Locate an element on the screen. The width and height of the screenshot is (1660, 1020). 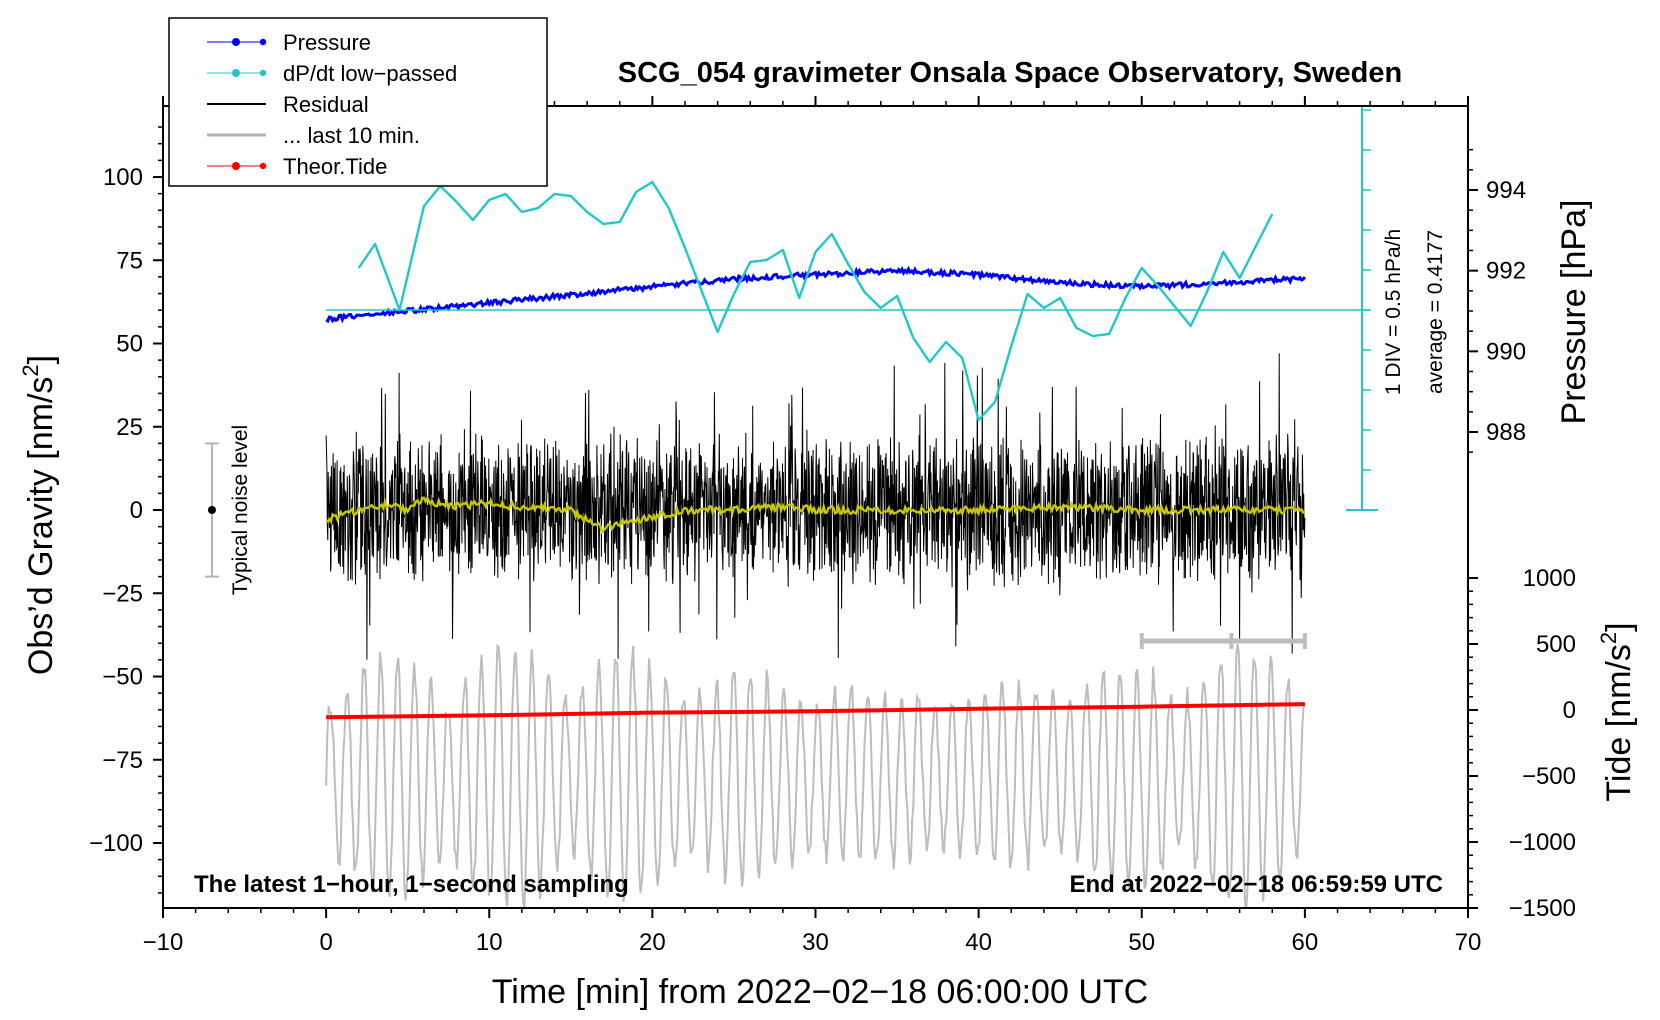
legend-box is located at coordinates (358, 102).